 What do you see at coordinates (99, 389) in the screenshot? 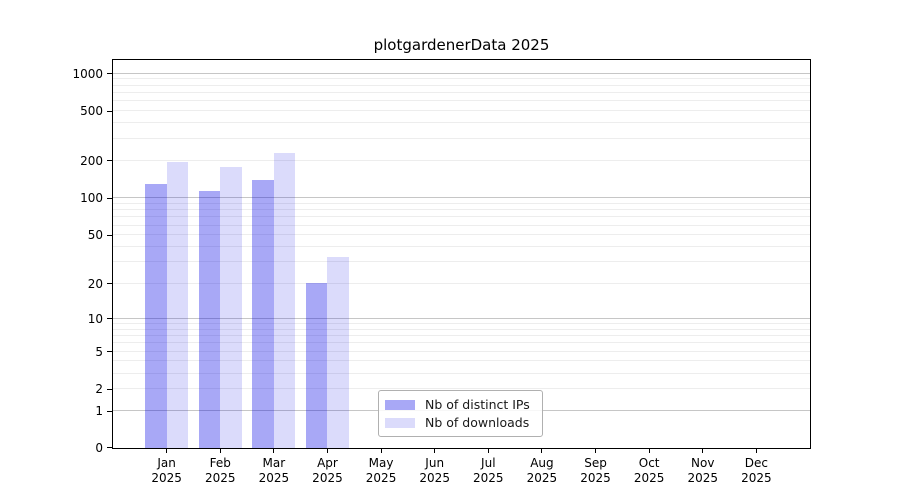
I see `y-tick-label: 2` at bounding box center [99, 389].